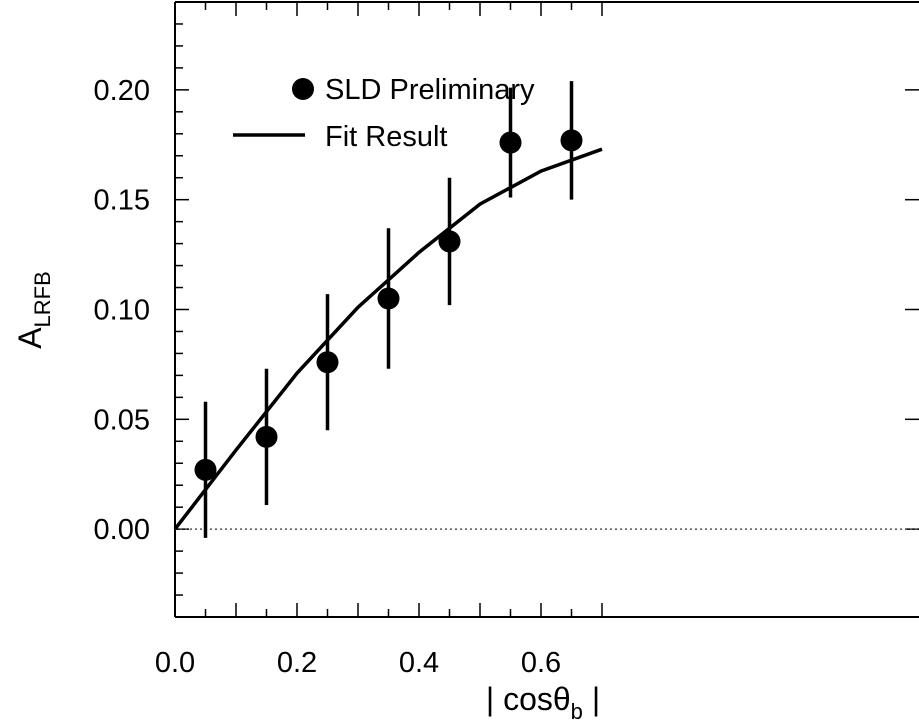 This screenshot has height=724, width=919. Describe the element at coordinates (30, 338) in the screenshot. I see `y-axis-title-main: A` at that location.